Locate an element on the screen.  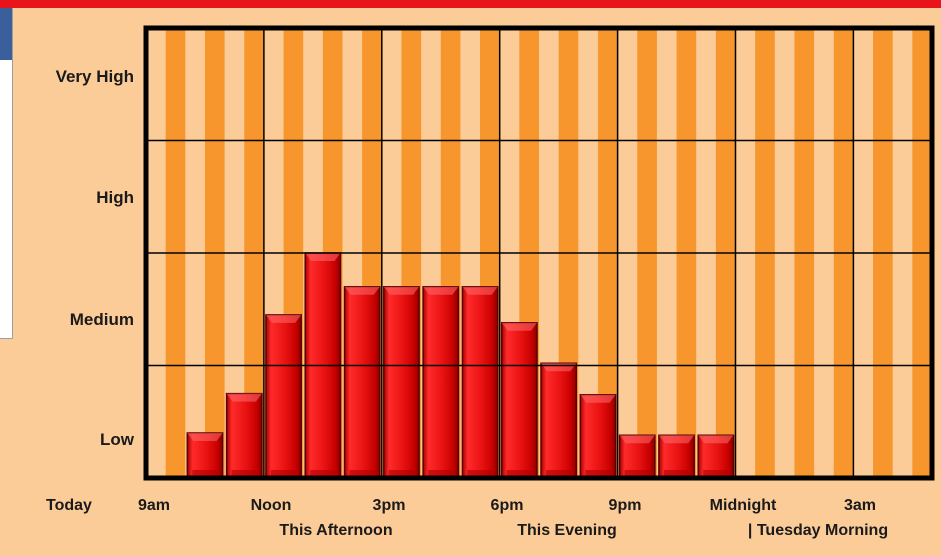
y-label-very-high: Very High is located at coordinates (94, 76).